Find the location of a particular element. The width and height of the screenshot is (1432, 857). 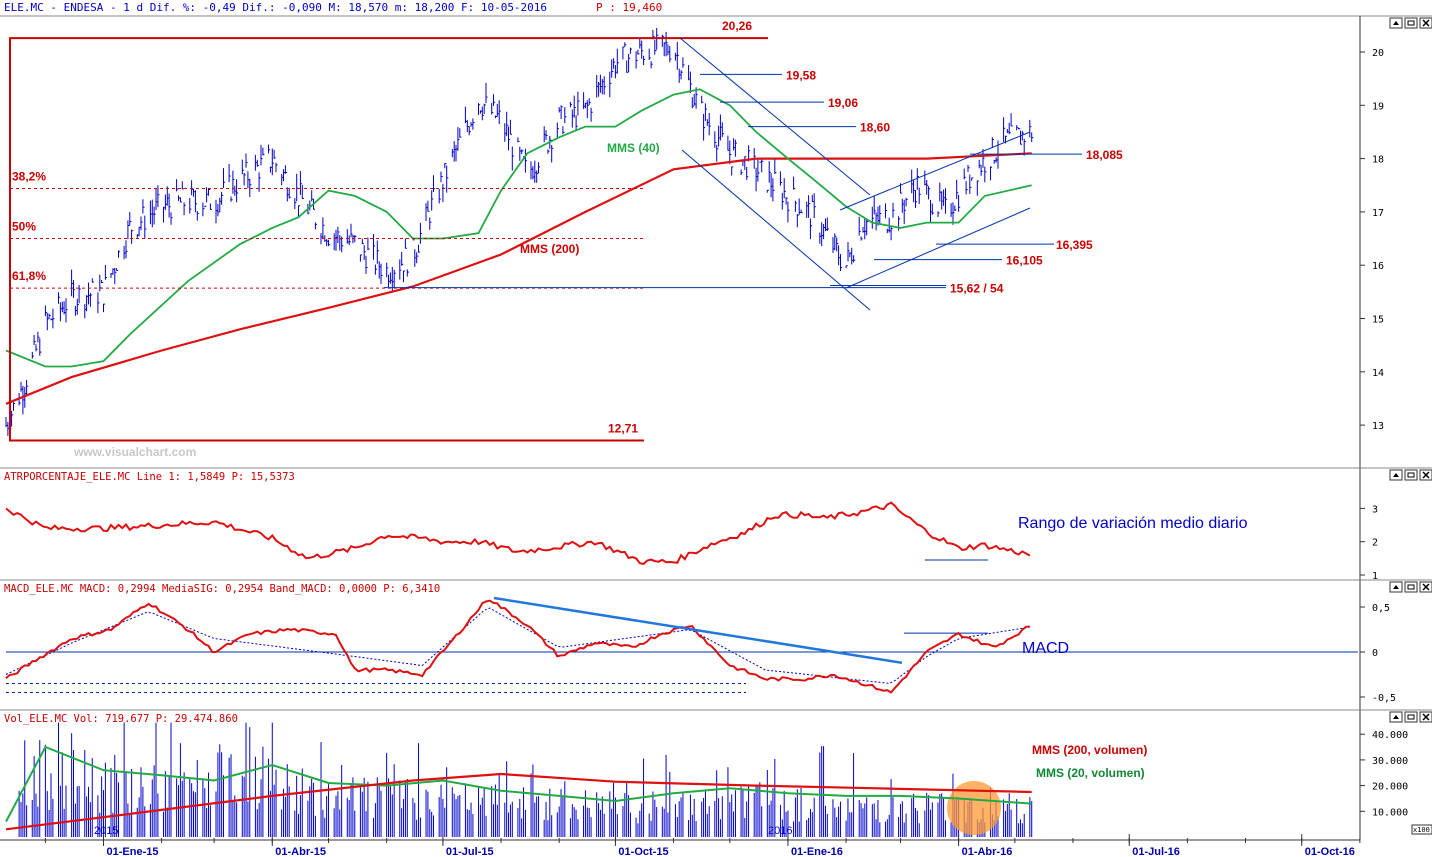

mms40-label: MMS (40) is located at coordinates (633, 148).